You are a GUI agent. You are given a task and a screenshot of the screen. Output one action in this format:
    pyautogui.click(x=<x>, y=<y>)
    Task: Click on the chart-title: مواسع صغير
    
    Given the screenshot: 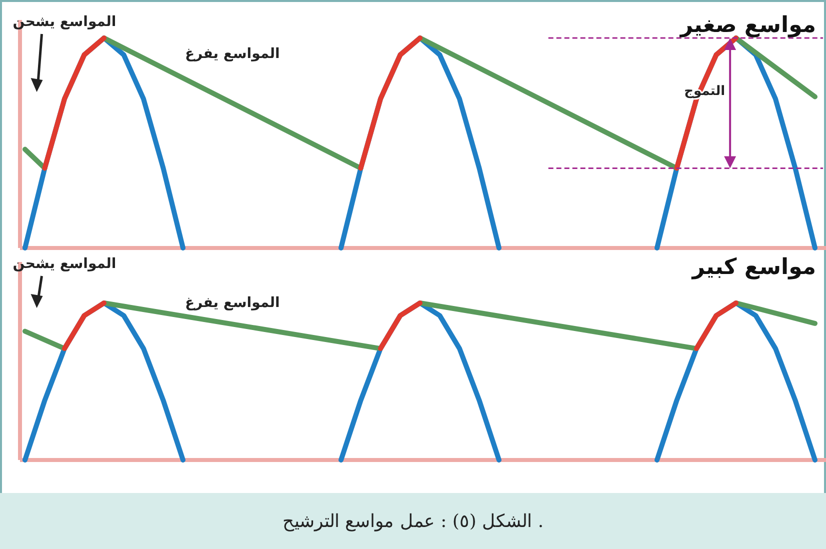 What is the action you would take?
    pyautogui.click(x=747, y=25)
    